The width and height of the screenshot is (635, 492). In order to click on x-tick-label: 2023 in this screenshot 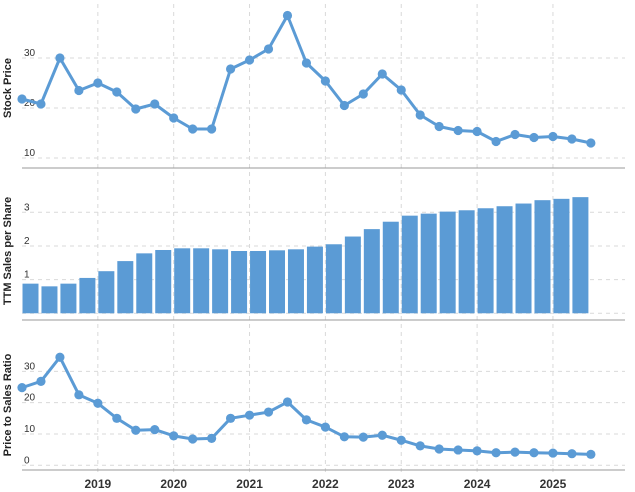, I will do `click(401, 484)`.